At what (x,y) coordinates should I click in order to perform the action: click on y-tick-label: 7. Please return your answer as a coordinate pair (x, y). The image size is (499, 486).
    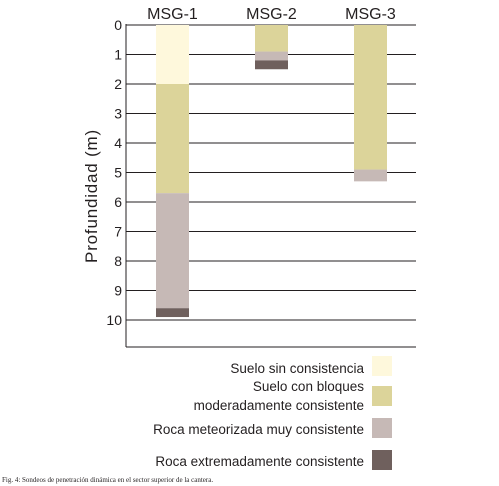
    Looking at the image, I should click on (118, 232).